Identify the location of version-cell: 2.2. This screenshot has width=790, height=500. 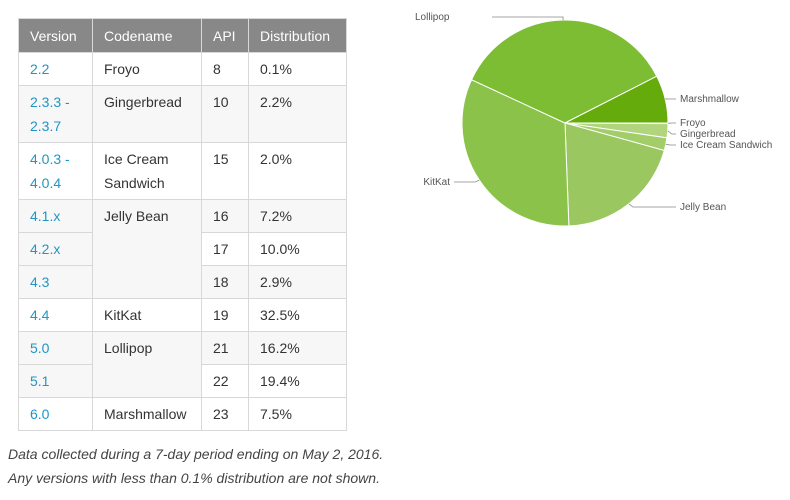
(55, 69).